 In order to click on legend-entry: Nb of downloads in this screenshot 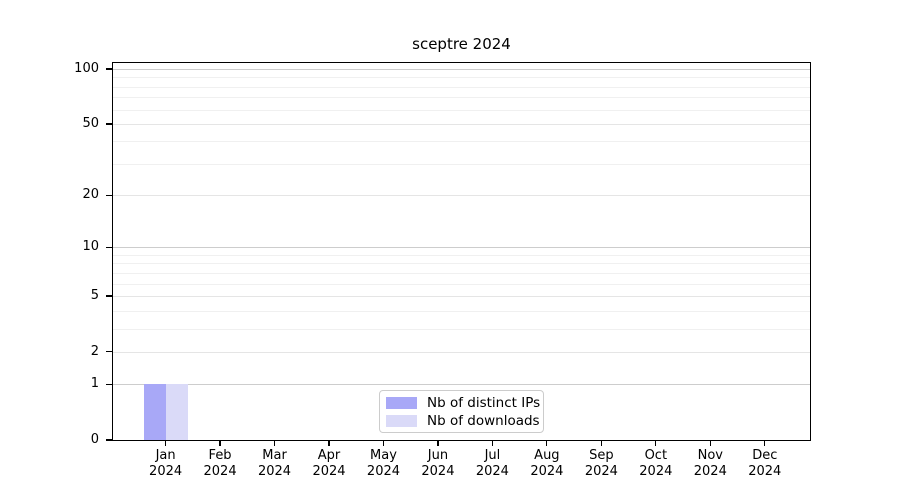, I will do `click(463, 421)`.